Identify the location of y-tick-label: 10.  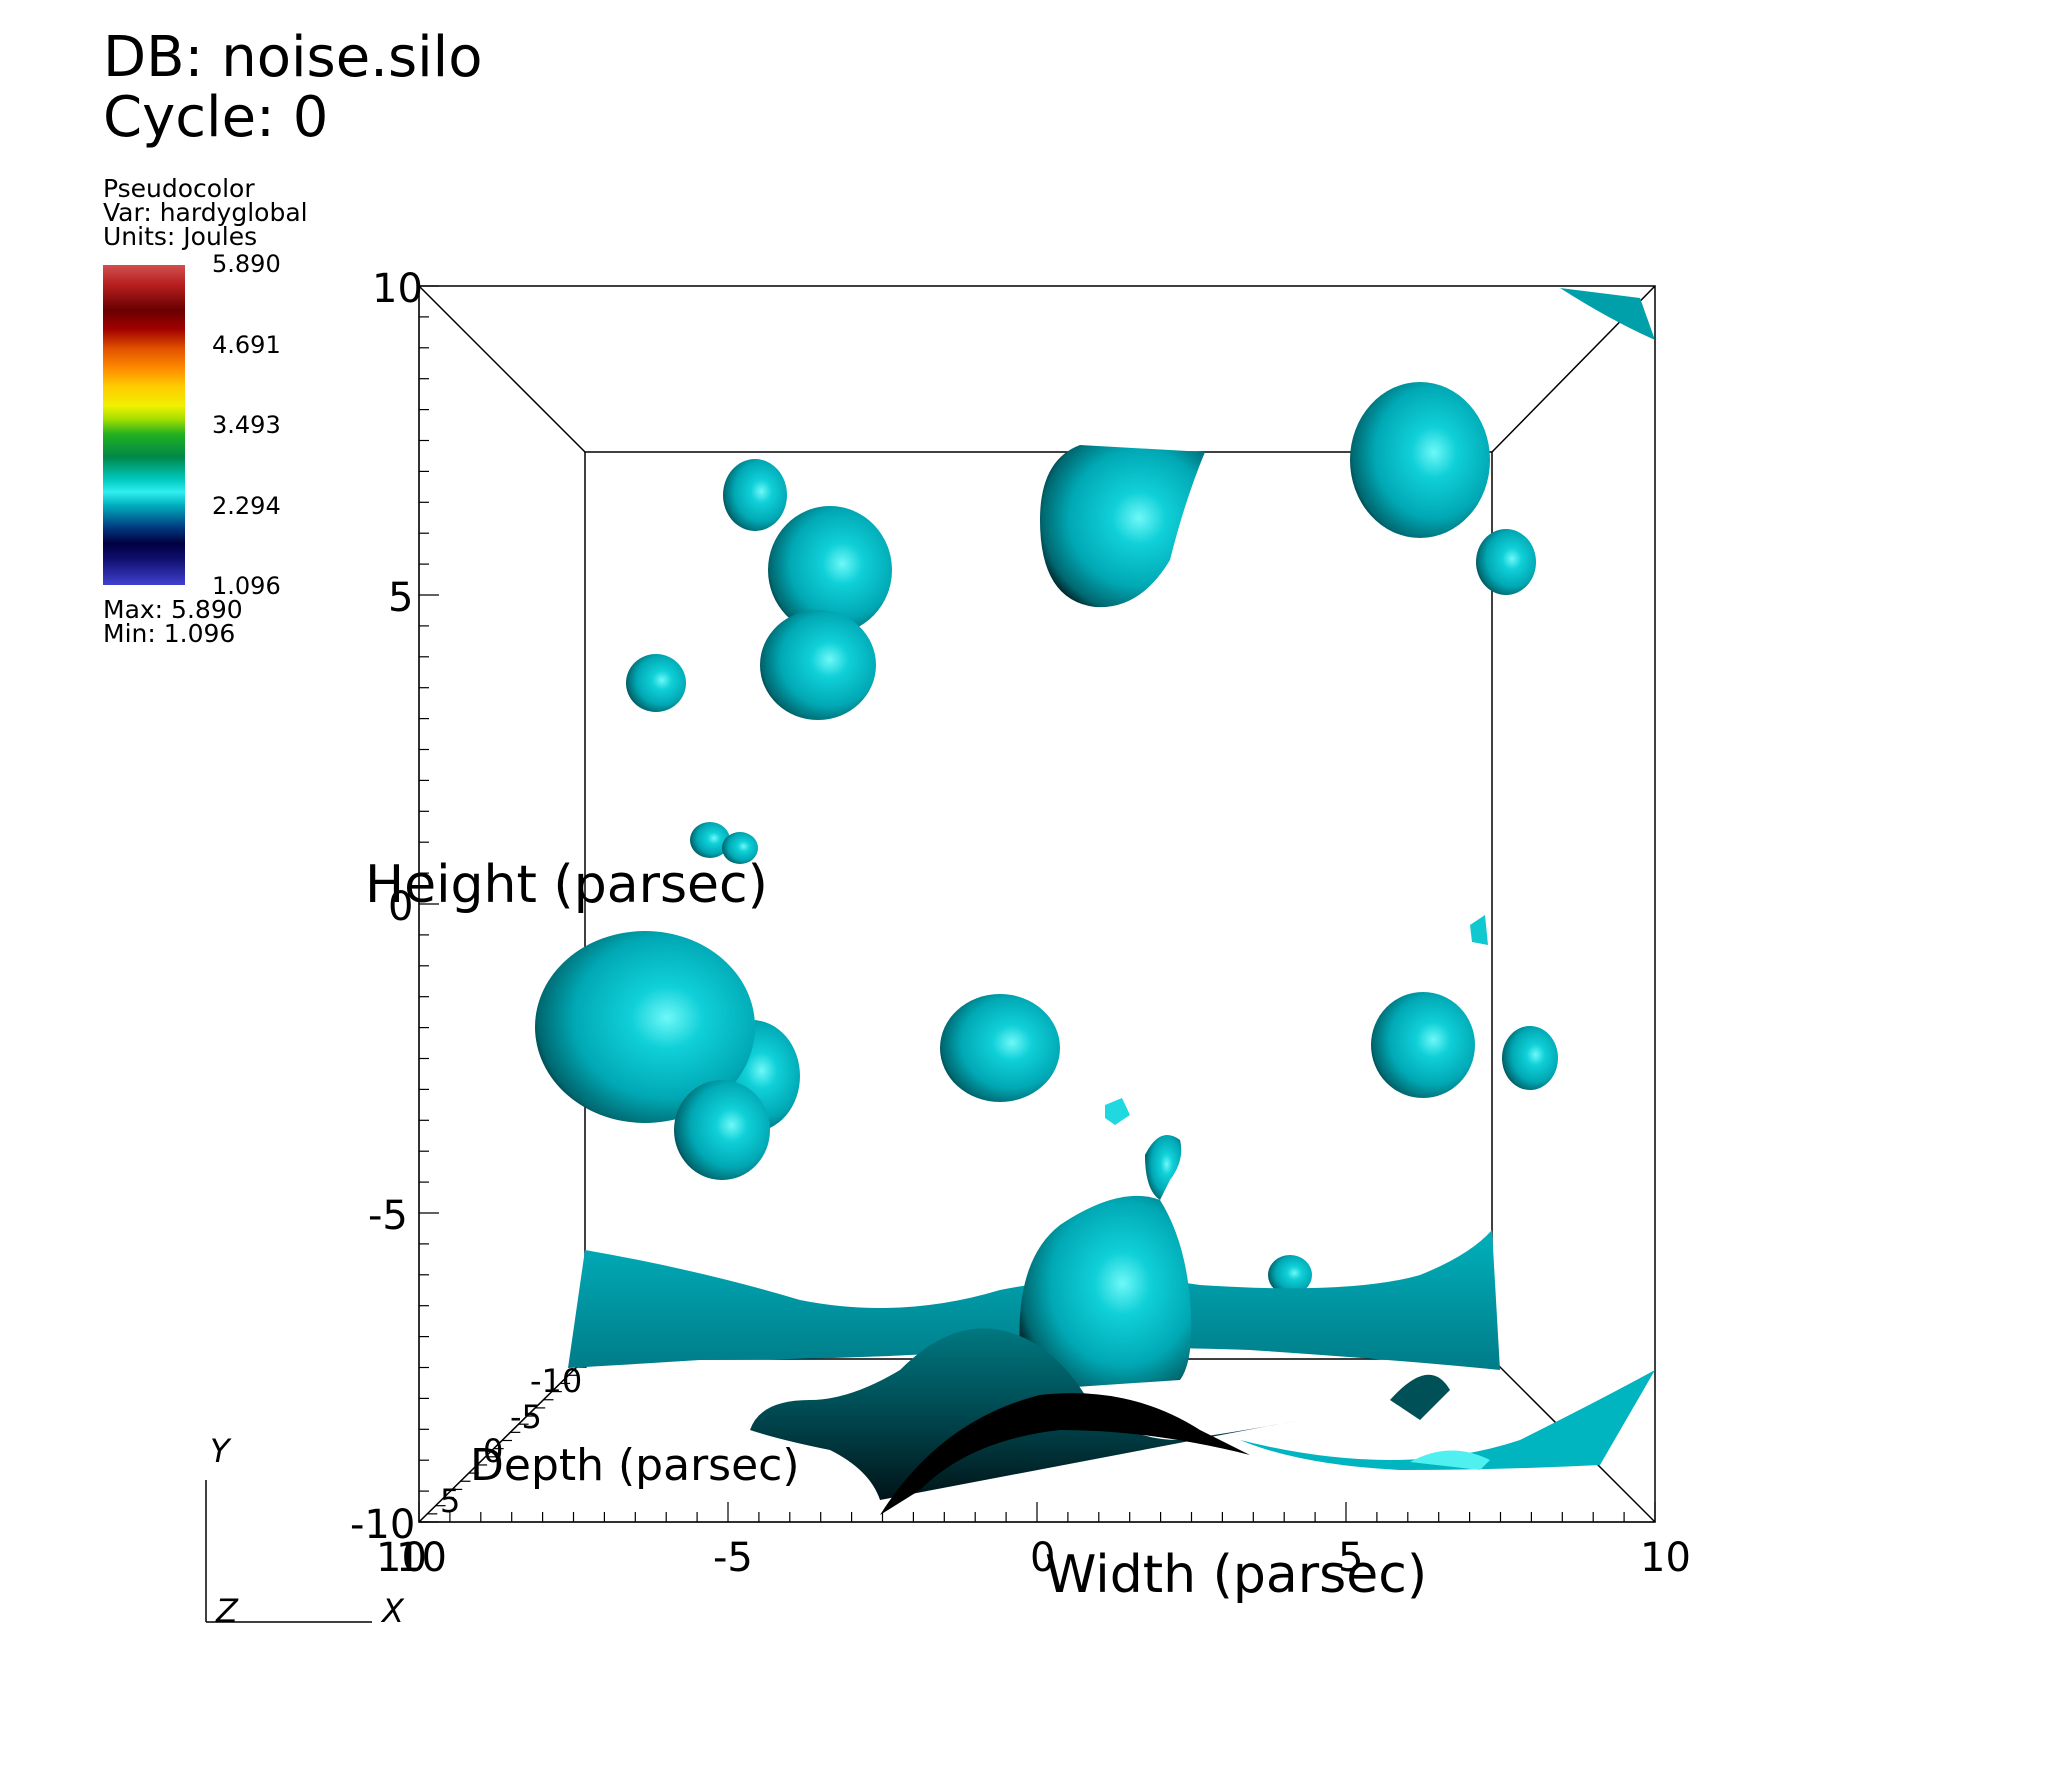
(397, 289).